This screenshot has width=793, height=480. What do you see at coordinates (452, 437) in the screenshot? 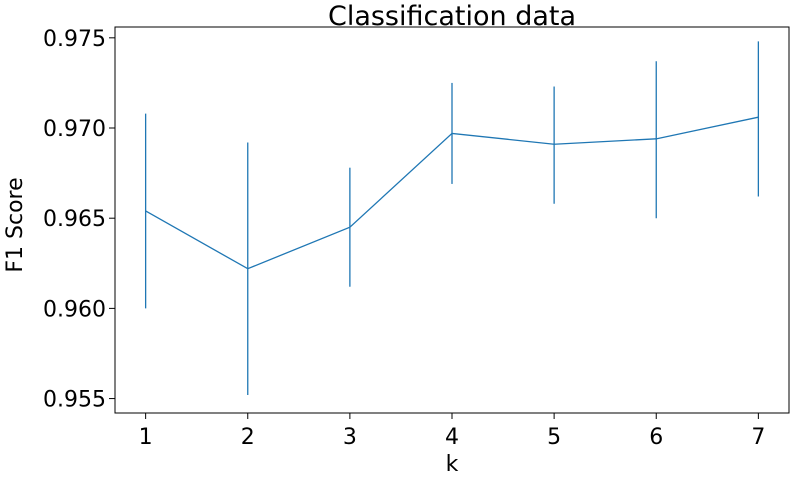
I see `x-tick-label: 4` at bounding box center [452, 437].